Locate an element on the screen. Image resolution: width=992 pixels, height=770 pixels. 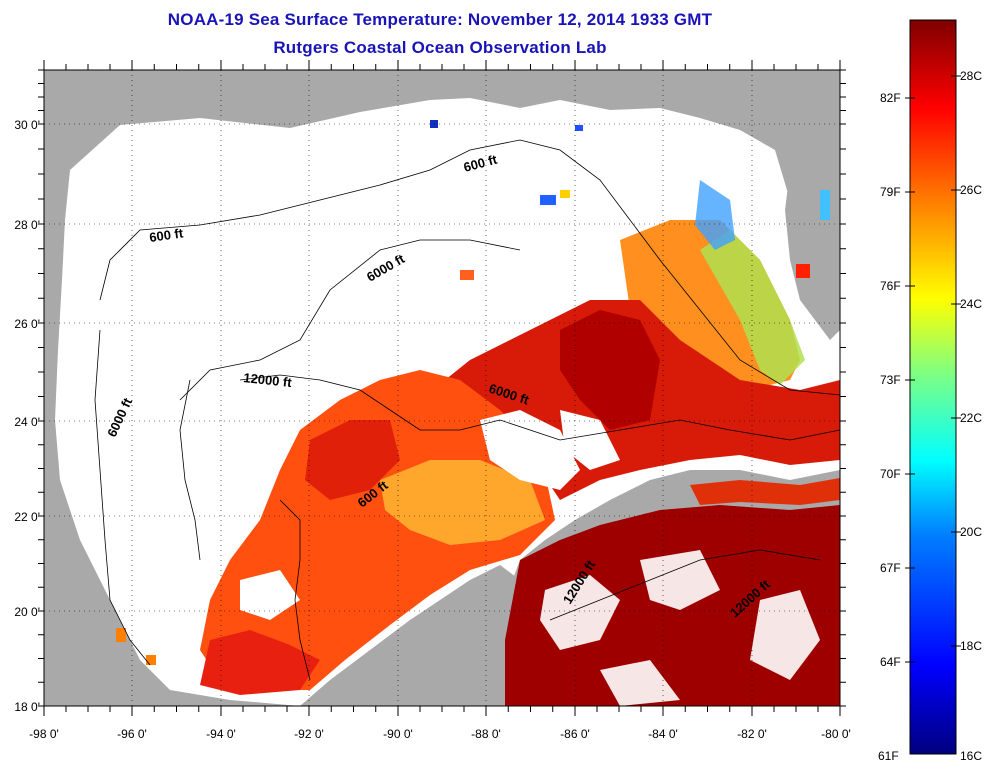
cuba-north-sst is located at coordinates (765, 491).